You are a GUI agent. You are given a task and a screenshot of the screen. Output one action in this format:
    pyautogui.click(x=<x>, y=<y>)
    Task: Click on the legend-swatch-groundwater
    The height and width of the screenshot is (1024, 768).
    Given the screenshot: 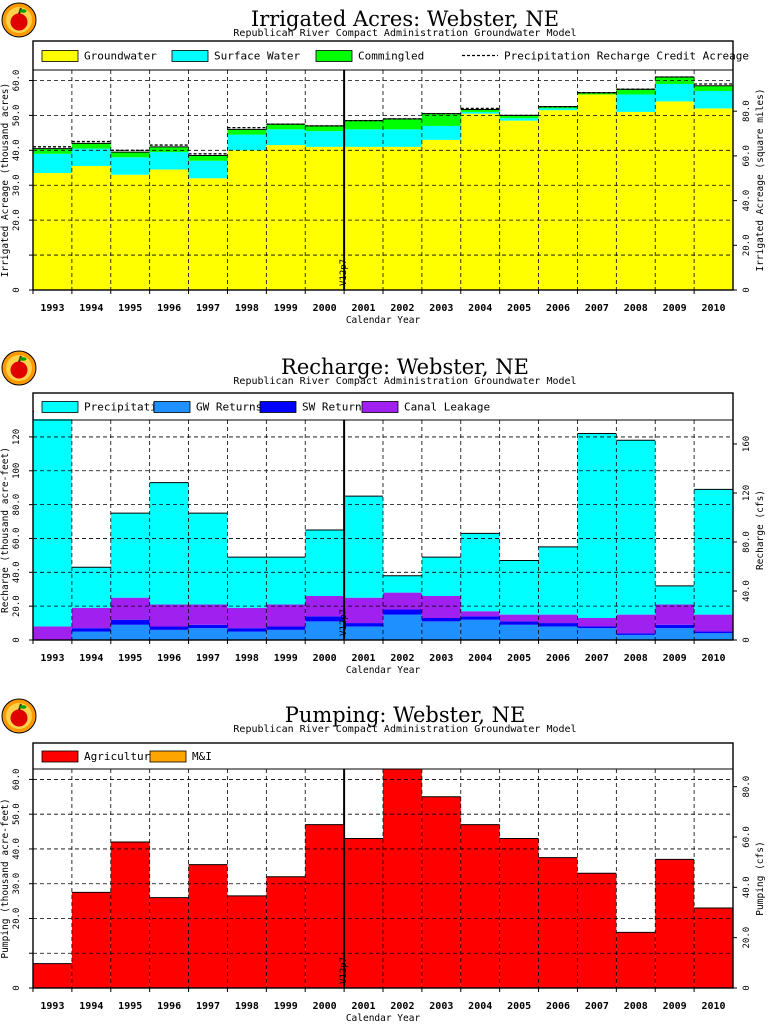 What is the action you would take?
    pyautogui.click(x=60, y=56)
    